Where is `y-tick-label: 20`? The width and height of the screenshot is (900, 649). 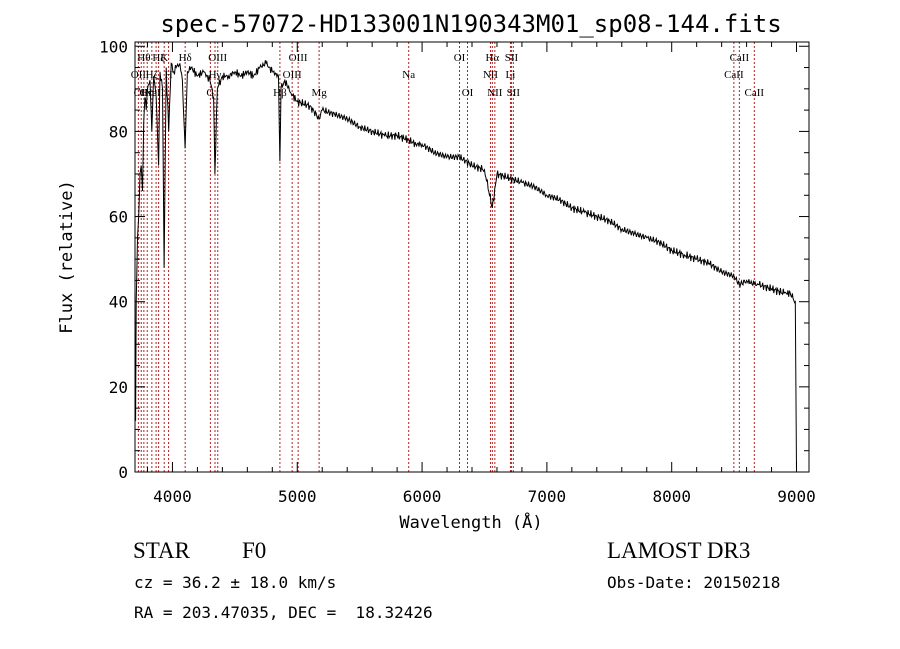
y-tick-label: 20 is located at coordinates (118, 387).